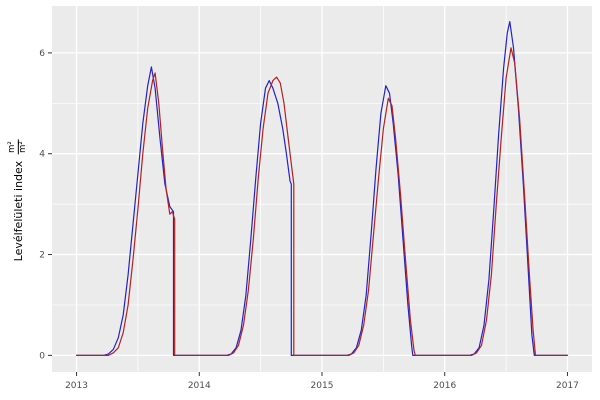  I want to click on y-axis-tick-label: 6, so click(42, 54).